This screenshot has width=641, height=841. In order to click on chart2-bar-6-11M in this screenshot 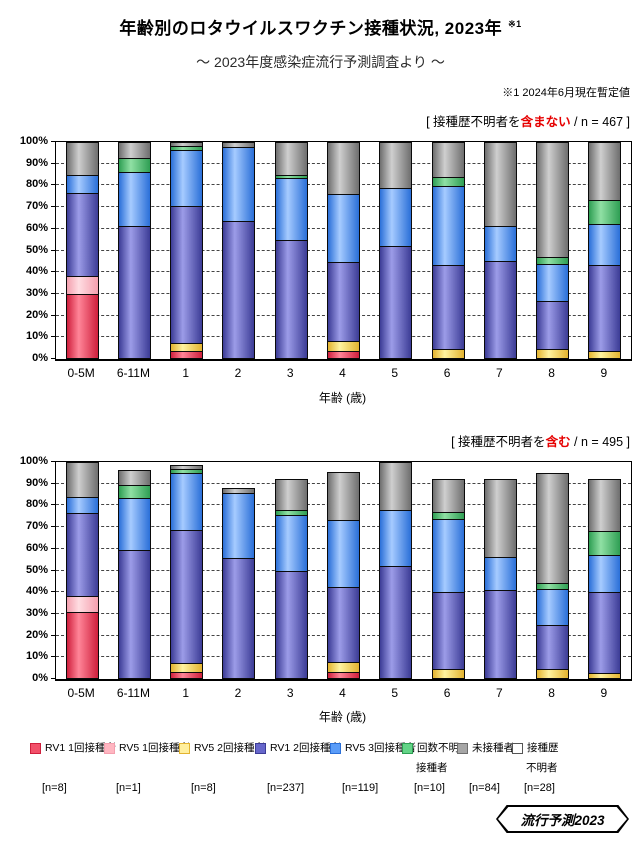, I will do `click(134, 574)`.